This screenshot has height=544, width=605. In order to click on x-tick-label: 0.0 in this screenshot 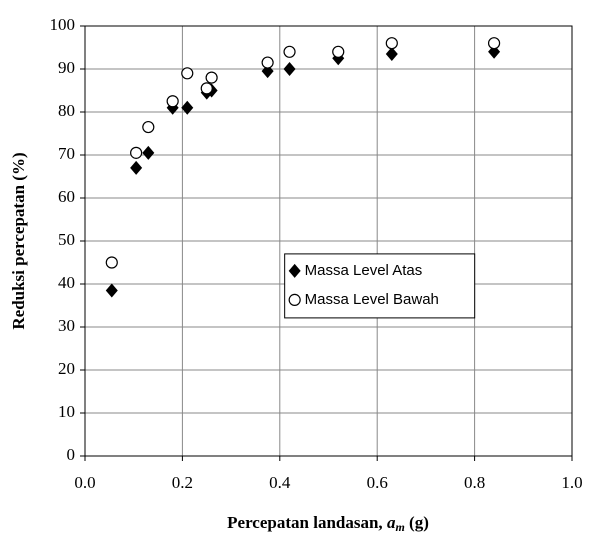, I will do `click(84, 482)`.